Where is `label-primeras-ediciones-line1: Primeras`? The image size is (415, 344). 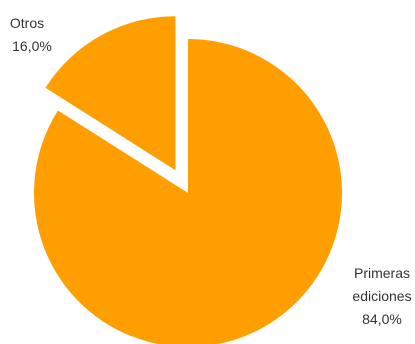
label-primeras-ediciones-line1: Primeras is located at coordinates (382, 273).